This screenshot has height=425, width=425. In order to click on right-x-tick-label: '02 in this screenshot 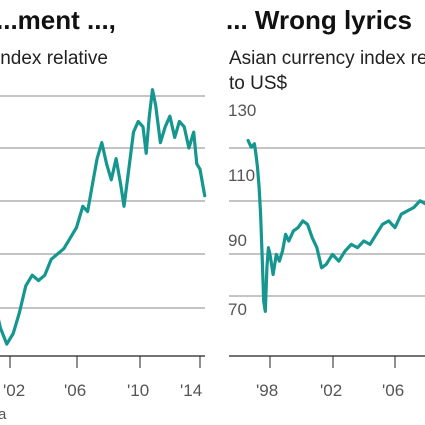, I will do `click(331, 390)`.